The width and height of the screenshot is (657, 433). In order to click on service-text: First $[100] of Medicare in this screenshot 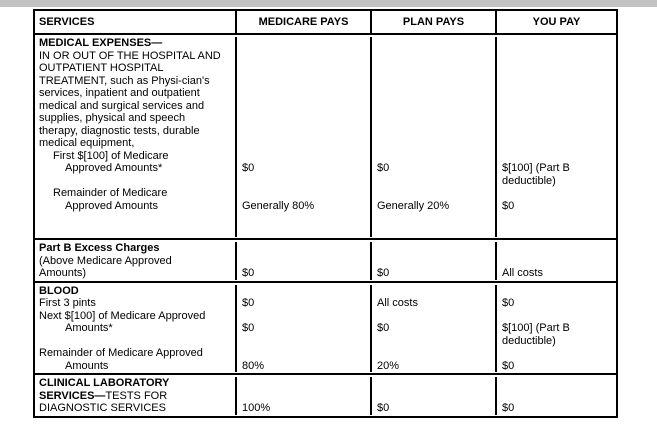, I will do `click(111, 155)`.